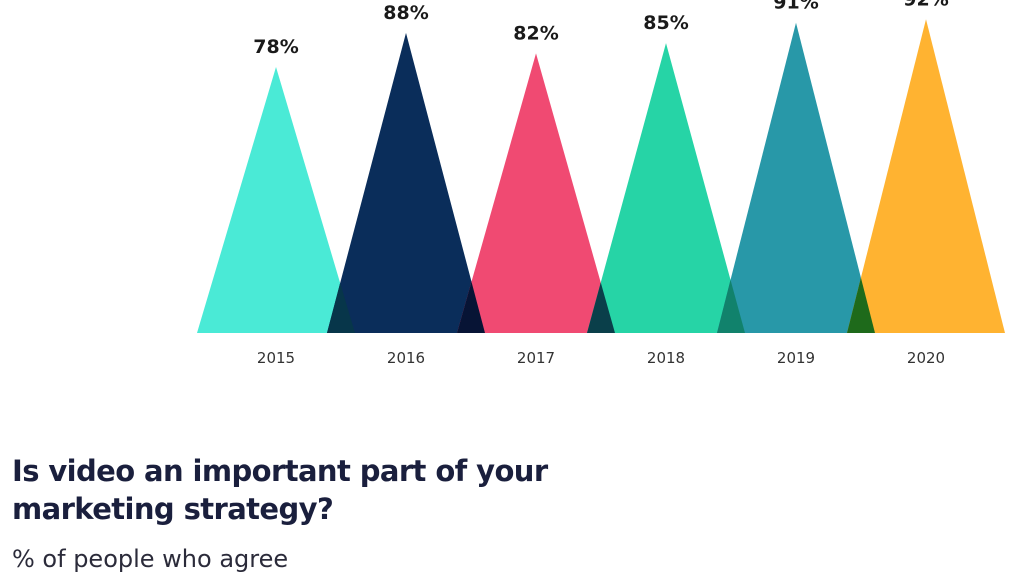 Image resolution: width=1024 pixels, height=584 pixels. I want to click on chart-x-tick-labels: 2015 2016 2017 2018 2019 2020, so click(601, 358).